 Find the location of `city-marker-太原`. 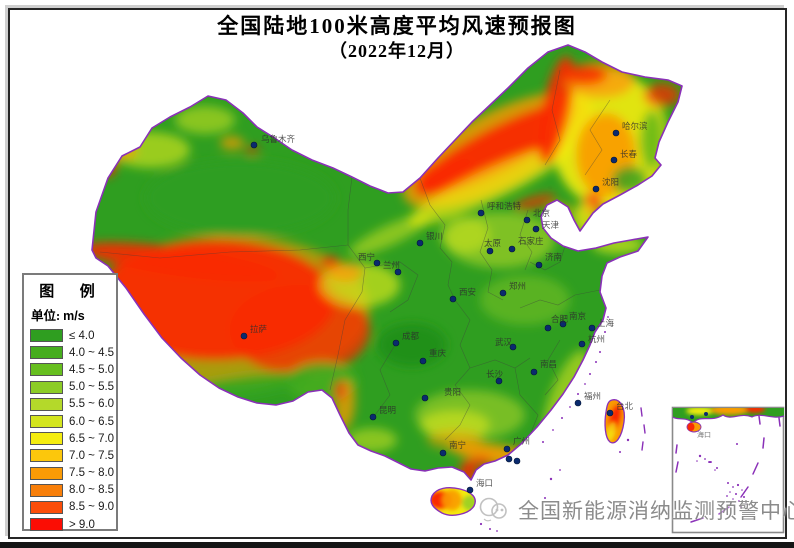

city-marker-太原 is located at coordinates (490, 251).